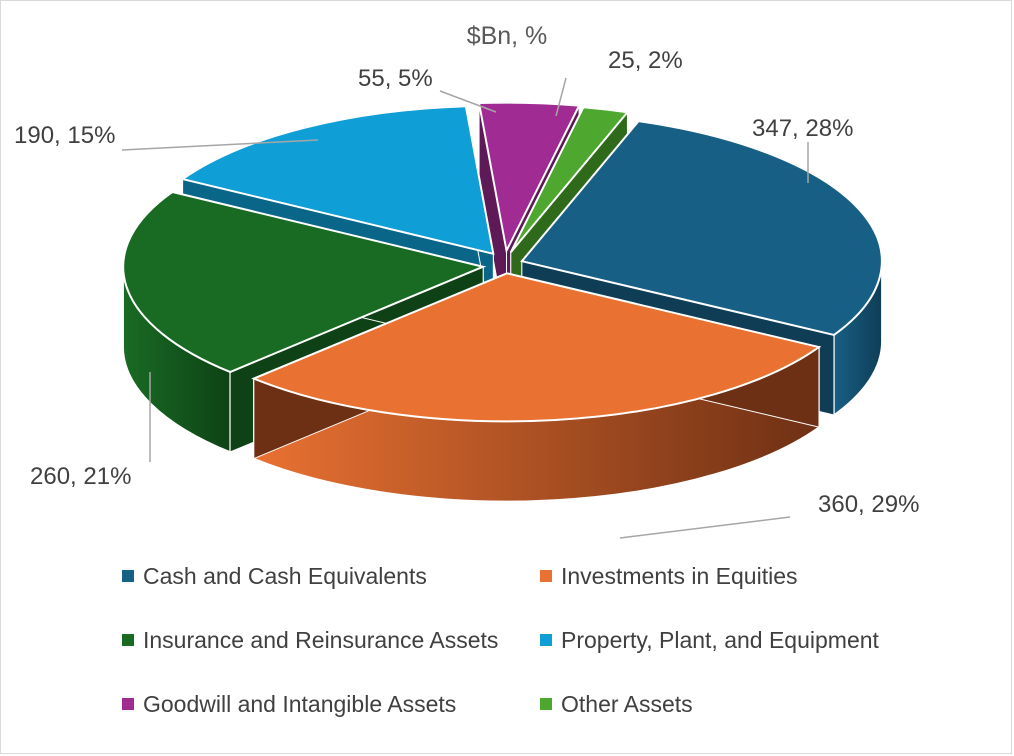 The width and height of the screenshot is (1014, 756). I want to click on legend-item-ppe: Property, Plant, and Equipment, so click(750, 640).